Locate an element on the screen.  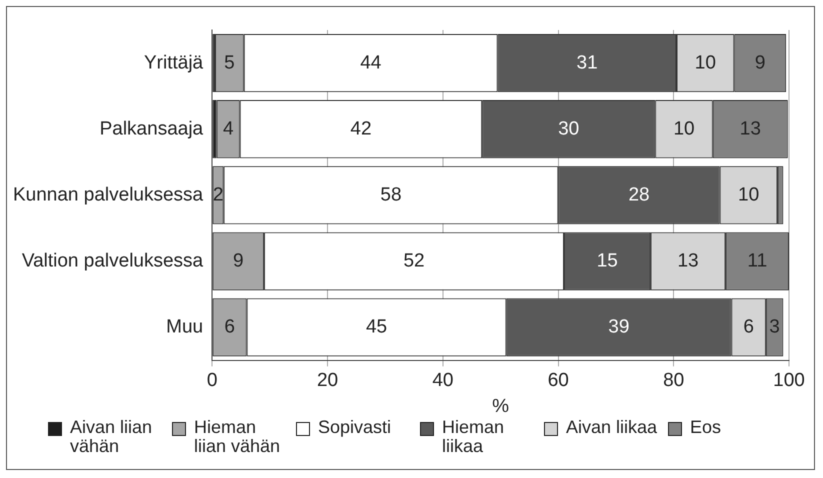
y-tick-label: Yrittäjä is located at coordinates (174, 63).